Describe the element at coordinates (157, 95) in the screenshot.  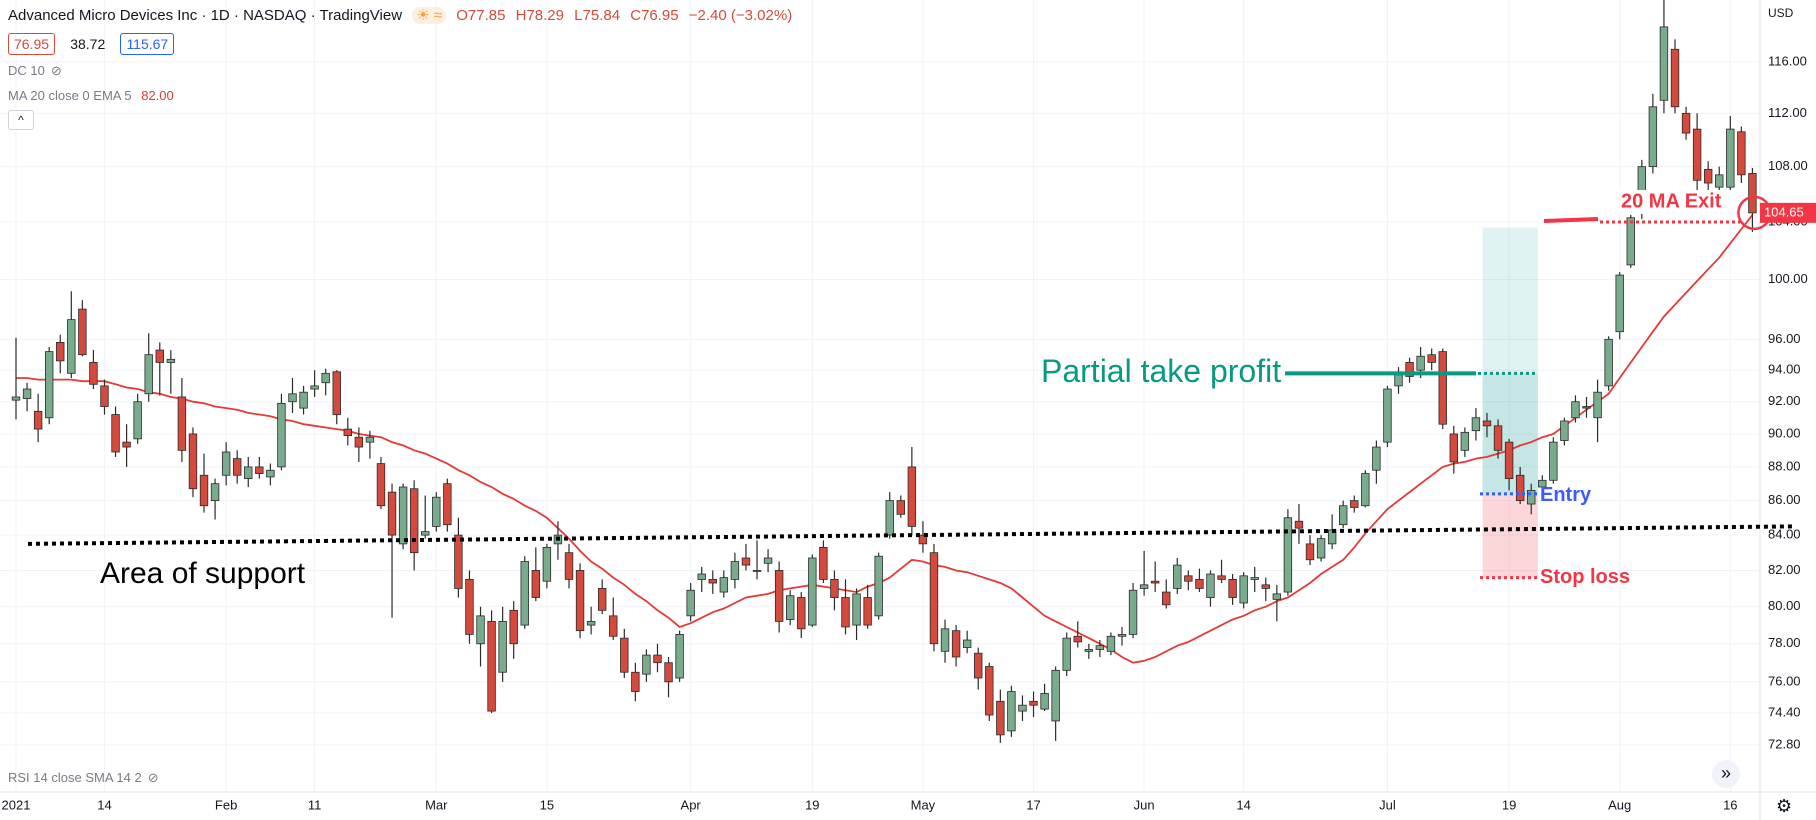
I see `ma-value: 82.00` at that location.